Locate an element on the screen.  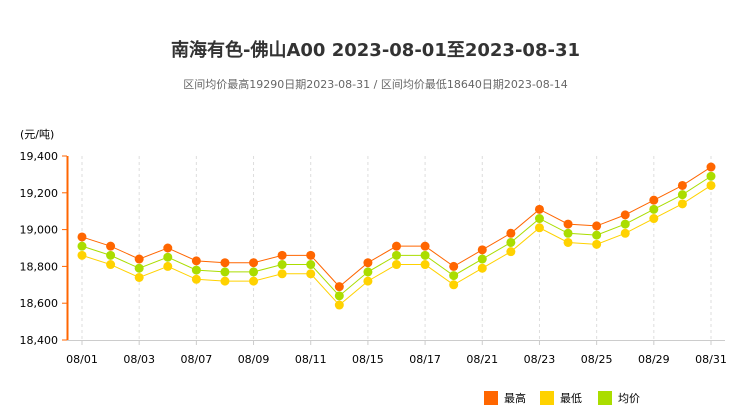
legend-label-avg: 均价 is located at coordinates (629, 398).